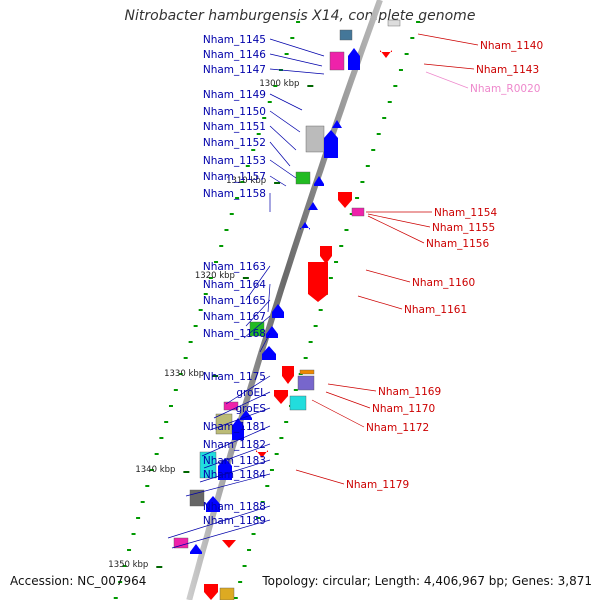  Describe the element at coordinates (279, 84) in the screenshot. I see `scale-tick-label: 1300 kbp` at that location.